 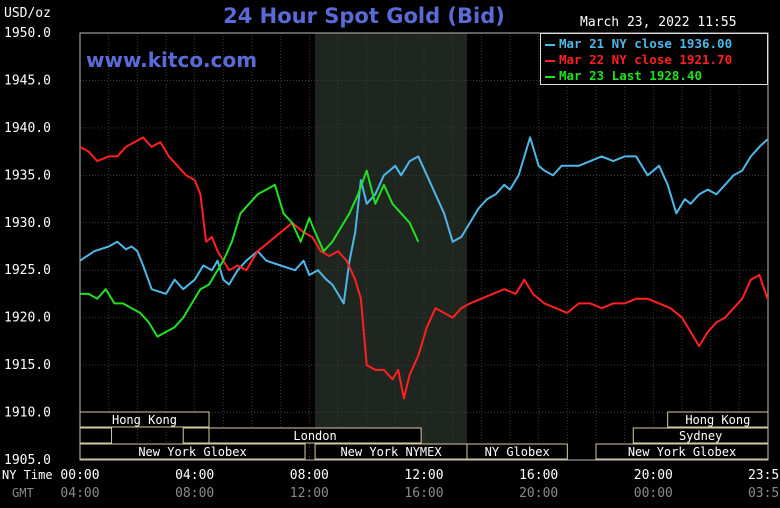 I want to click on y-tick-label: 1950.0, so click(x=27, y=33).